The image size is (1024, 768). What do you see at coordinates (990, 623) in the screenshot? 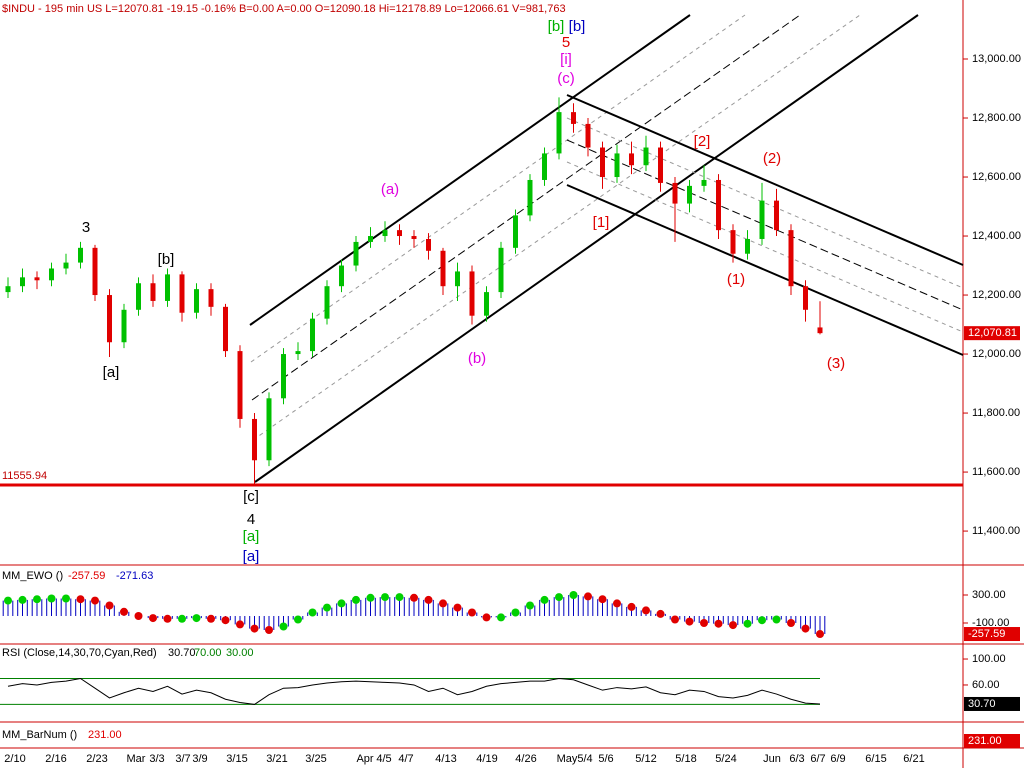
I see `y-tick-label: -100.00` at bounding box center [990, 623].